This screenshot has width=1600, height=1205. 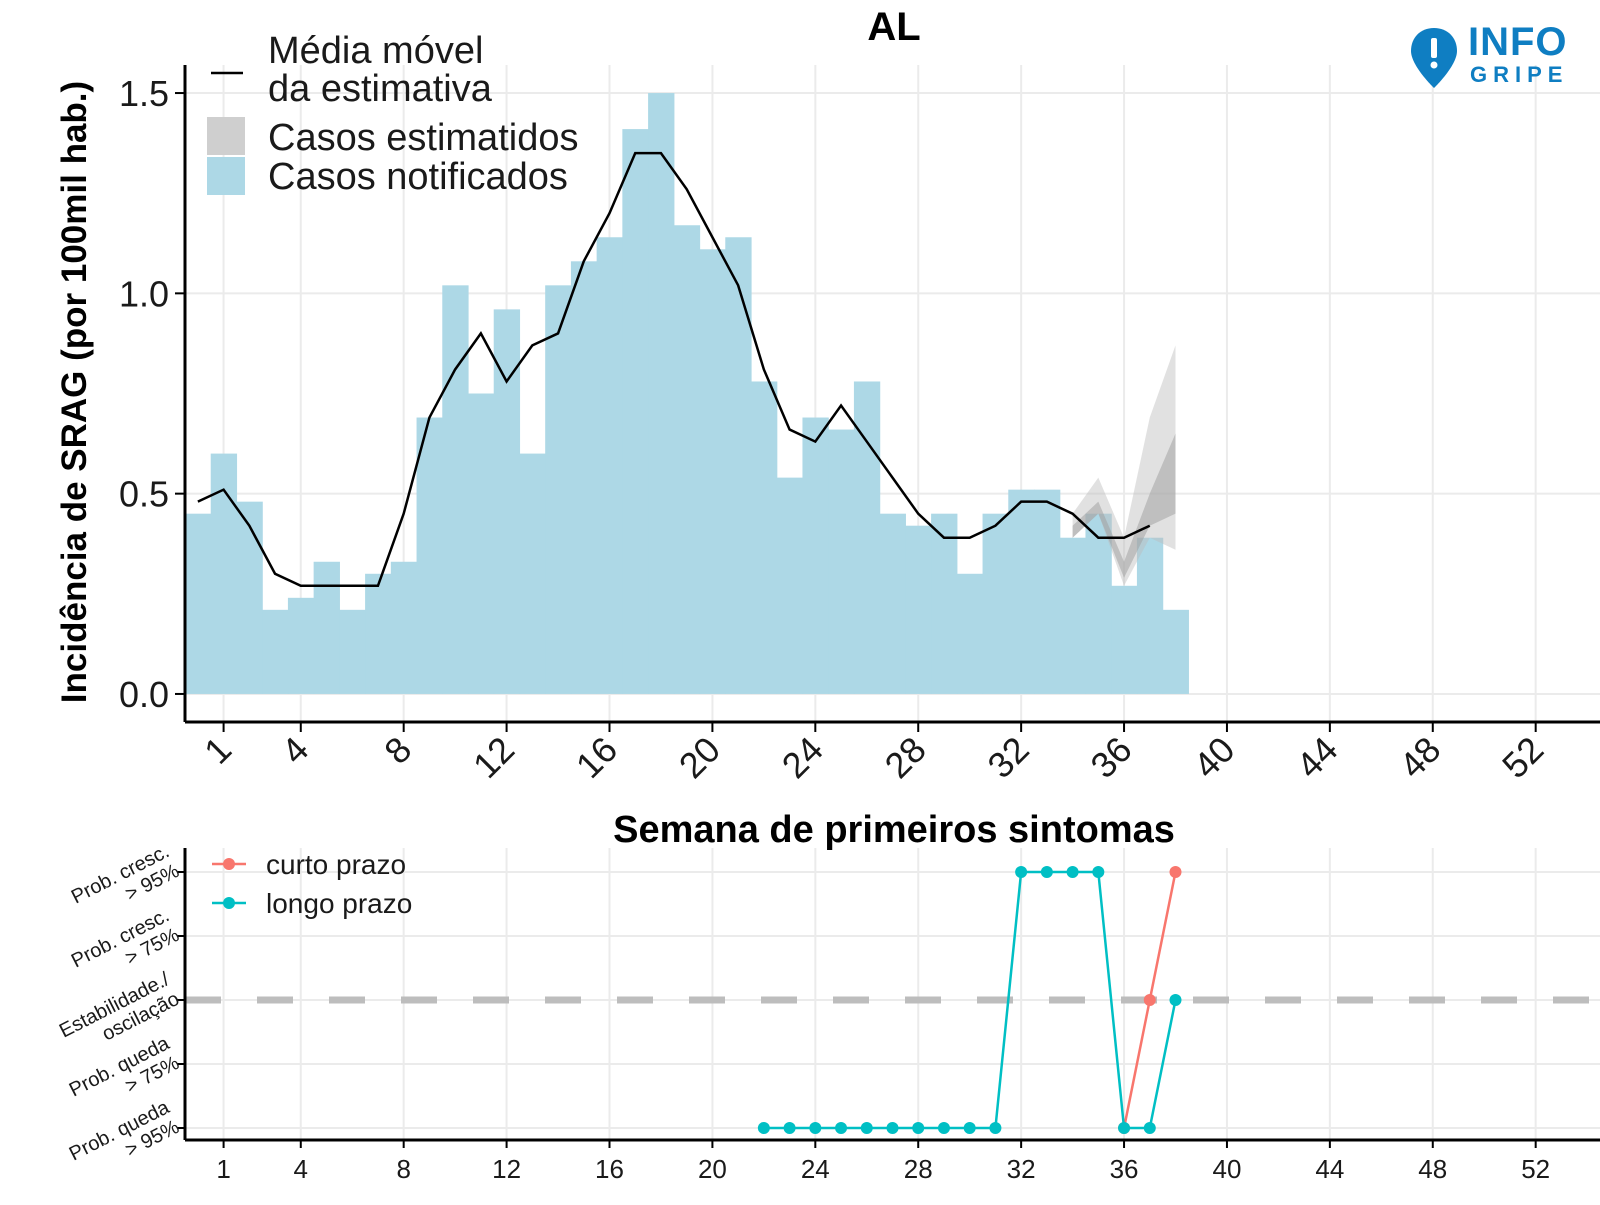 What do you see at coordinates (1519, 74) in the screenshot?
I see `logo-text-bottom: GRIPE` at bounding box center [1519, 74].